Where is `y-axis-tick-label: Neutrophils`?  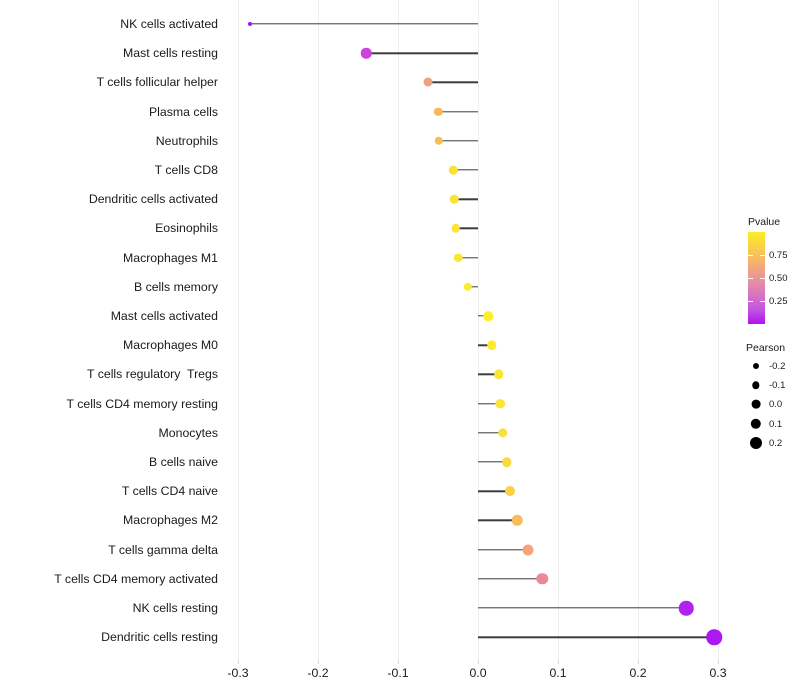 y-axis-tick-label: Neutrophils is located at coordinates (186, 140).